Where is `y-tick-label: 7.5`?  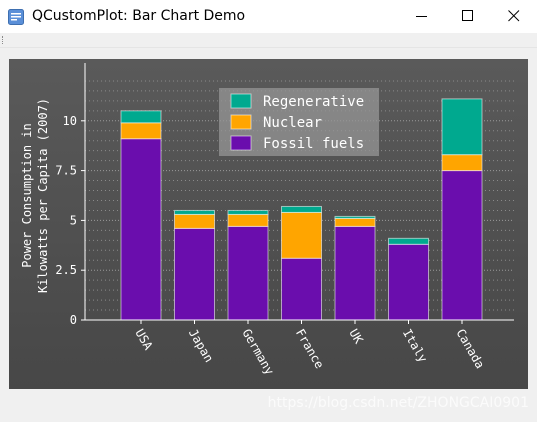 y-tick-label: 7.5 is located at coordinates (66, 171).